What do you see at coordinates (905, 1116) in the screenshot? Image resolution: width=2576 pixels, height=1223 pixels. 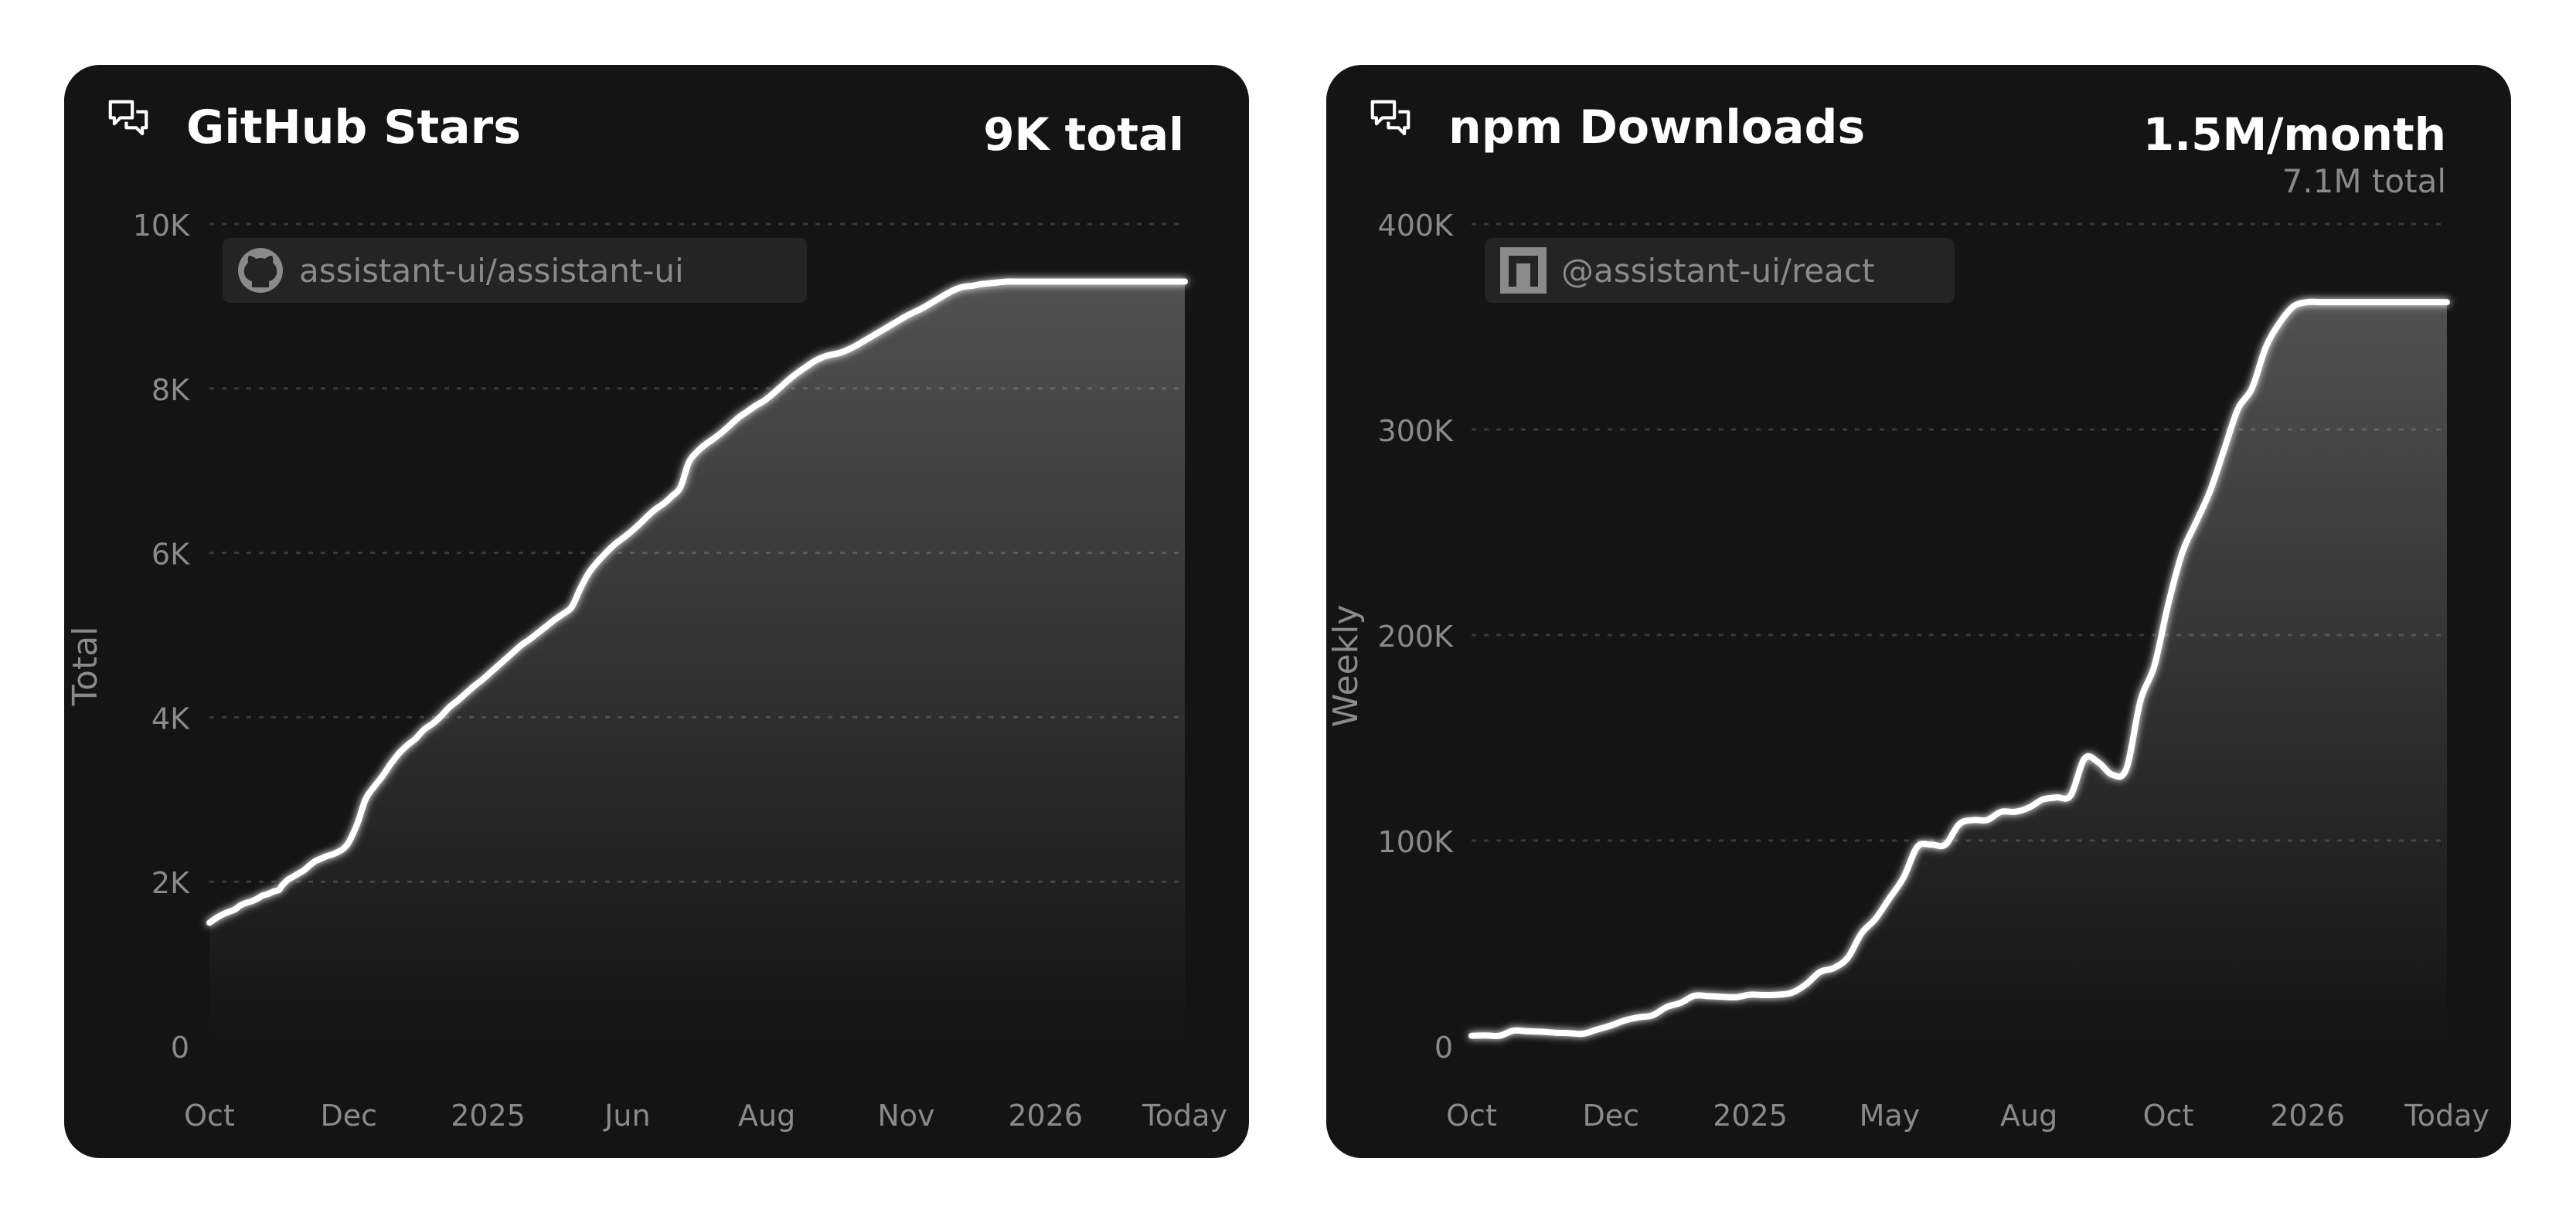 I see `x-tick-label: Nov` at bounding box center [905, 1116].